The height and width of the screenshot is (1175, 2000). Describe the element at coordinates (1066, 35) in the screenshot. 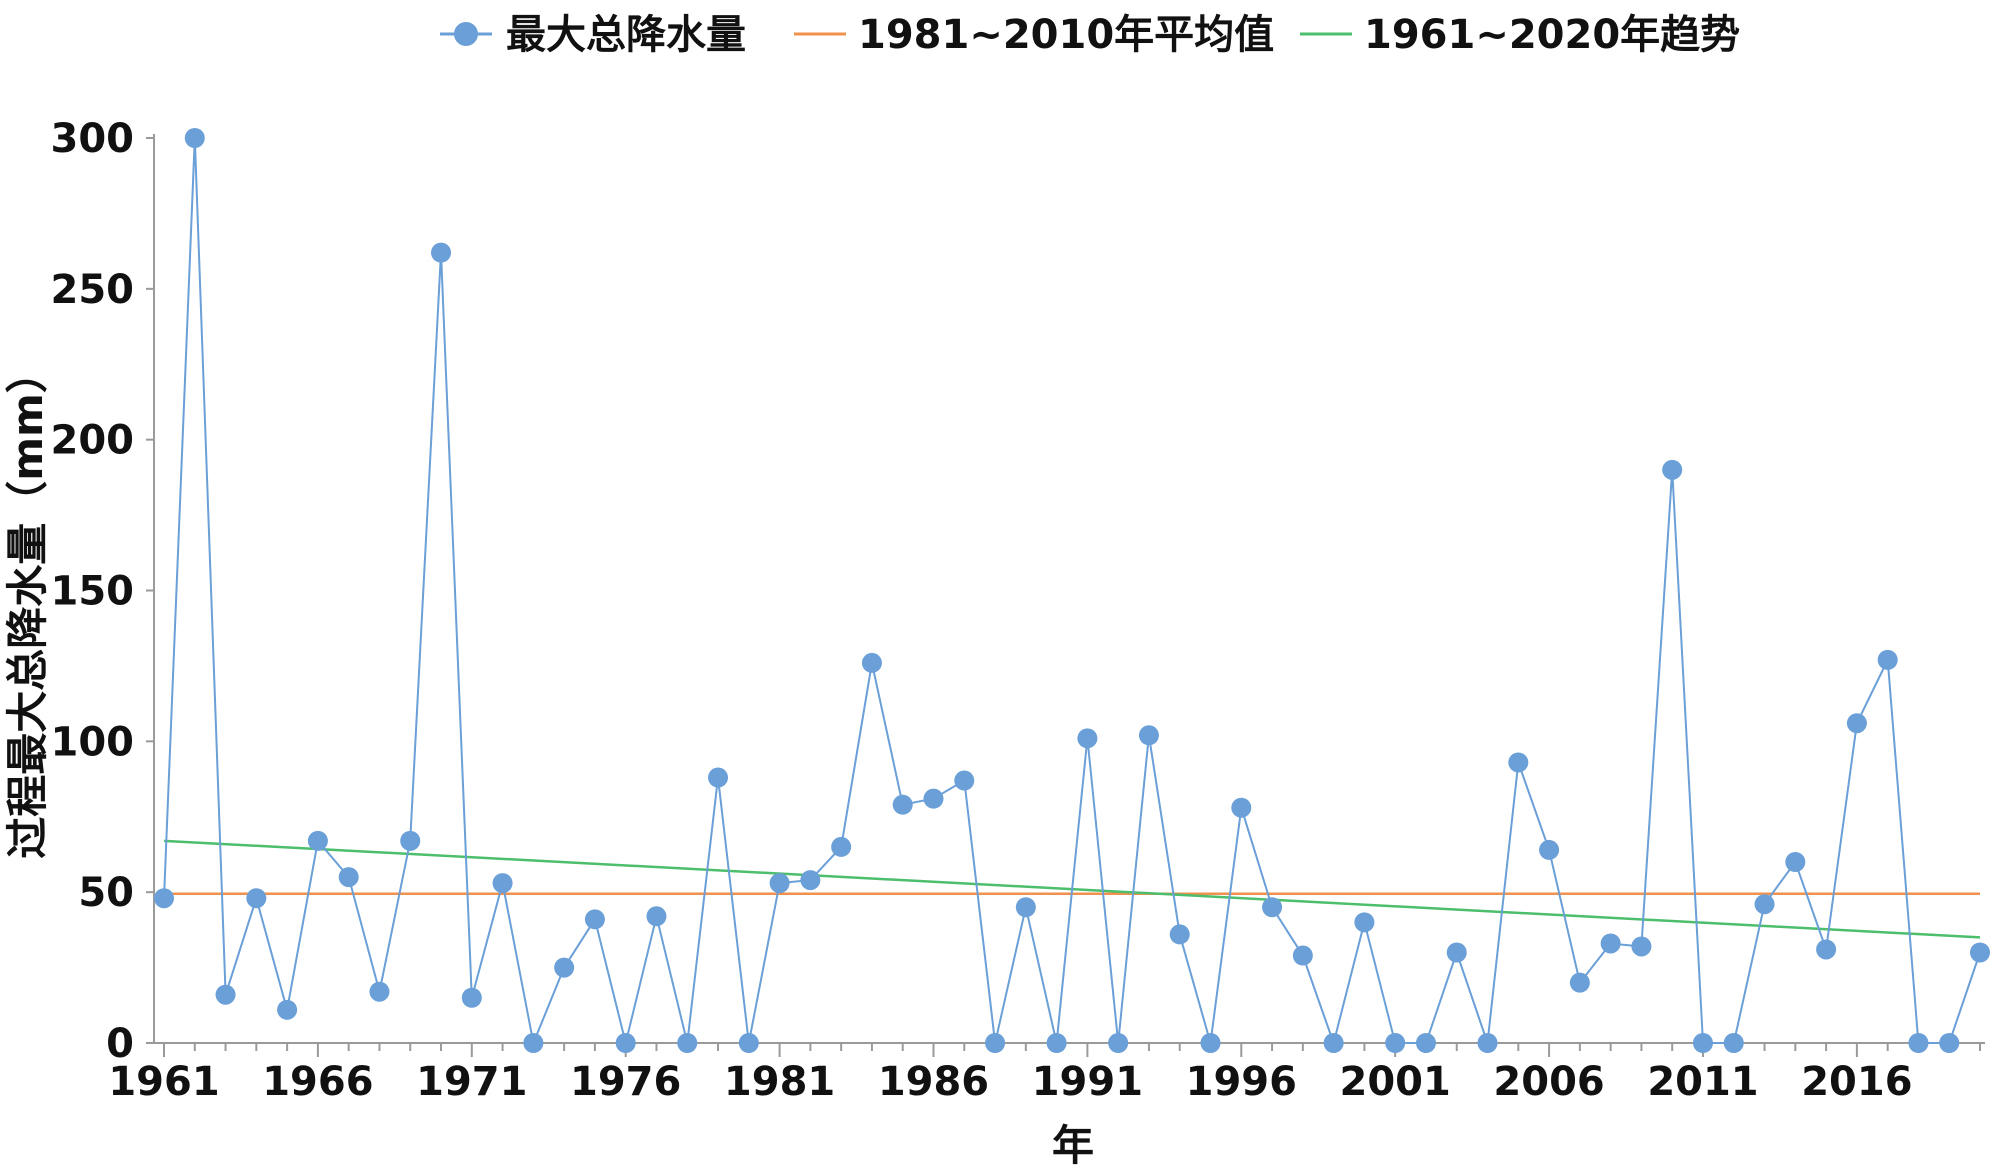

I see `legend-label: 1981~2010年平均值` at that location.